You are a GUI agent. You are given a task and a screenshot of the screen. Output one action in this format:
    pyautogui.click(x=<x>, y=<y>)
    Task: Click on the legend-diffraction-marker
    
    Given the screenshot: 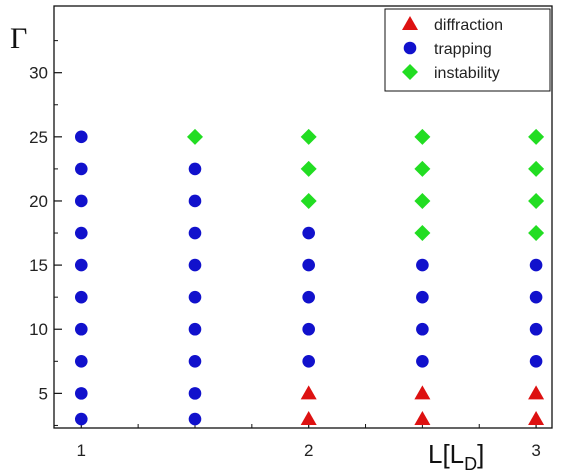 What is the action you would take?
    pyautogui.click(x=410, y=23)
    